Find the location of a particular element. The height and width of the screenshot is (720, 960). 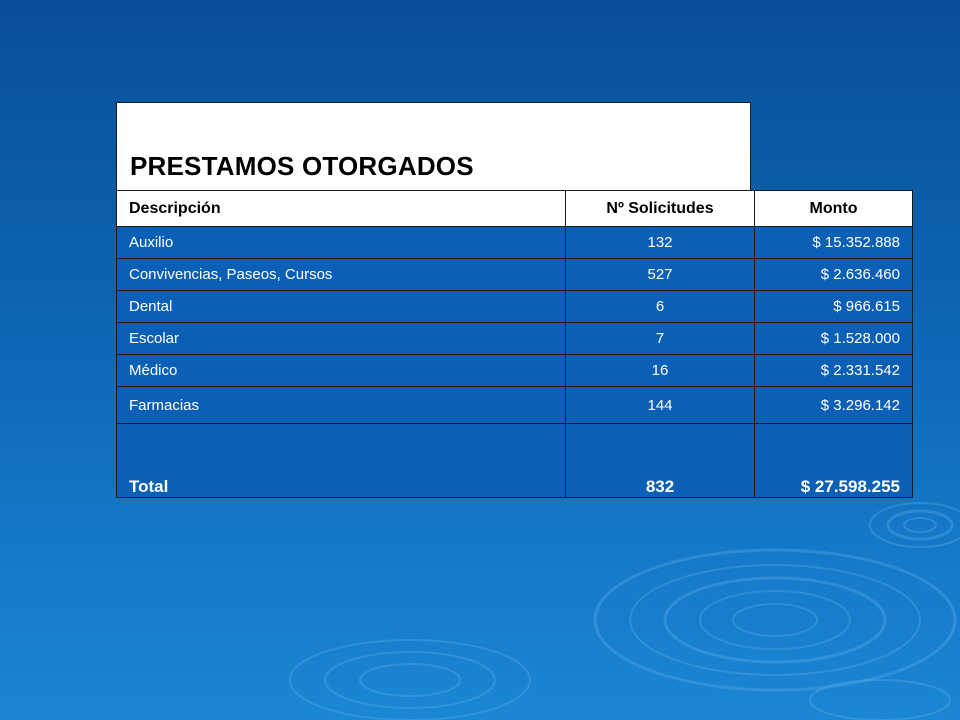

column-header-descripcion: Descripción is located at coordinates (341, 208).